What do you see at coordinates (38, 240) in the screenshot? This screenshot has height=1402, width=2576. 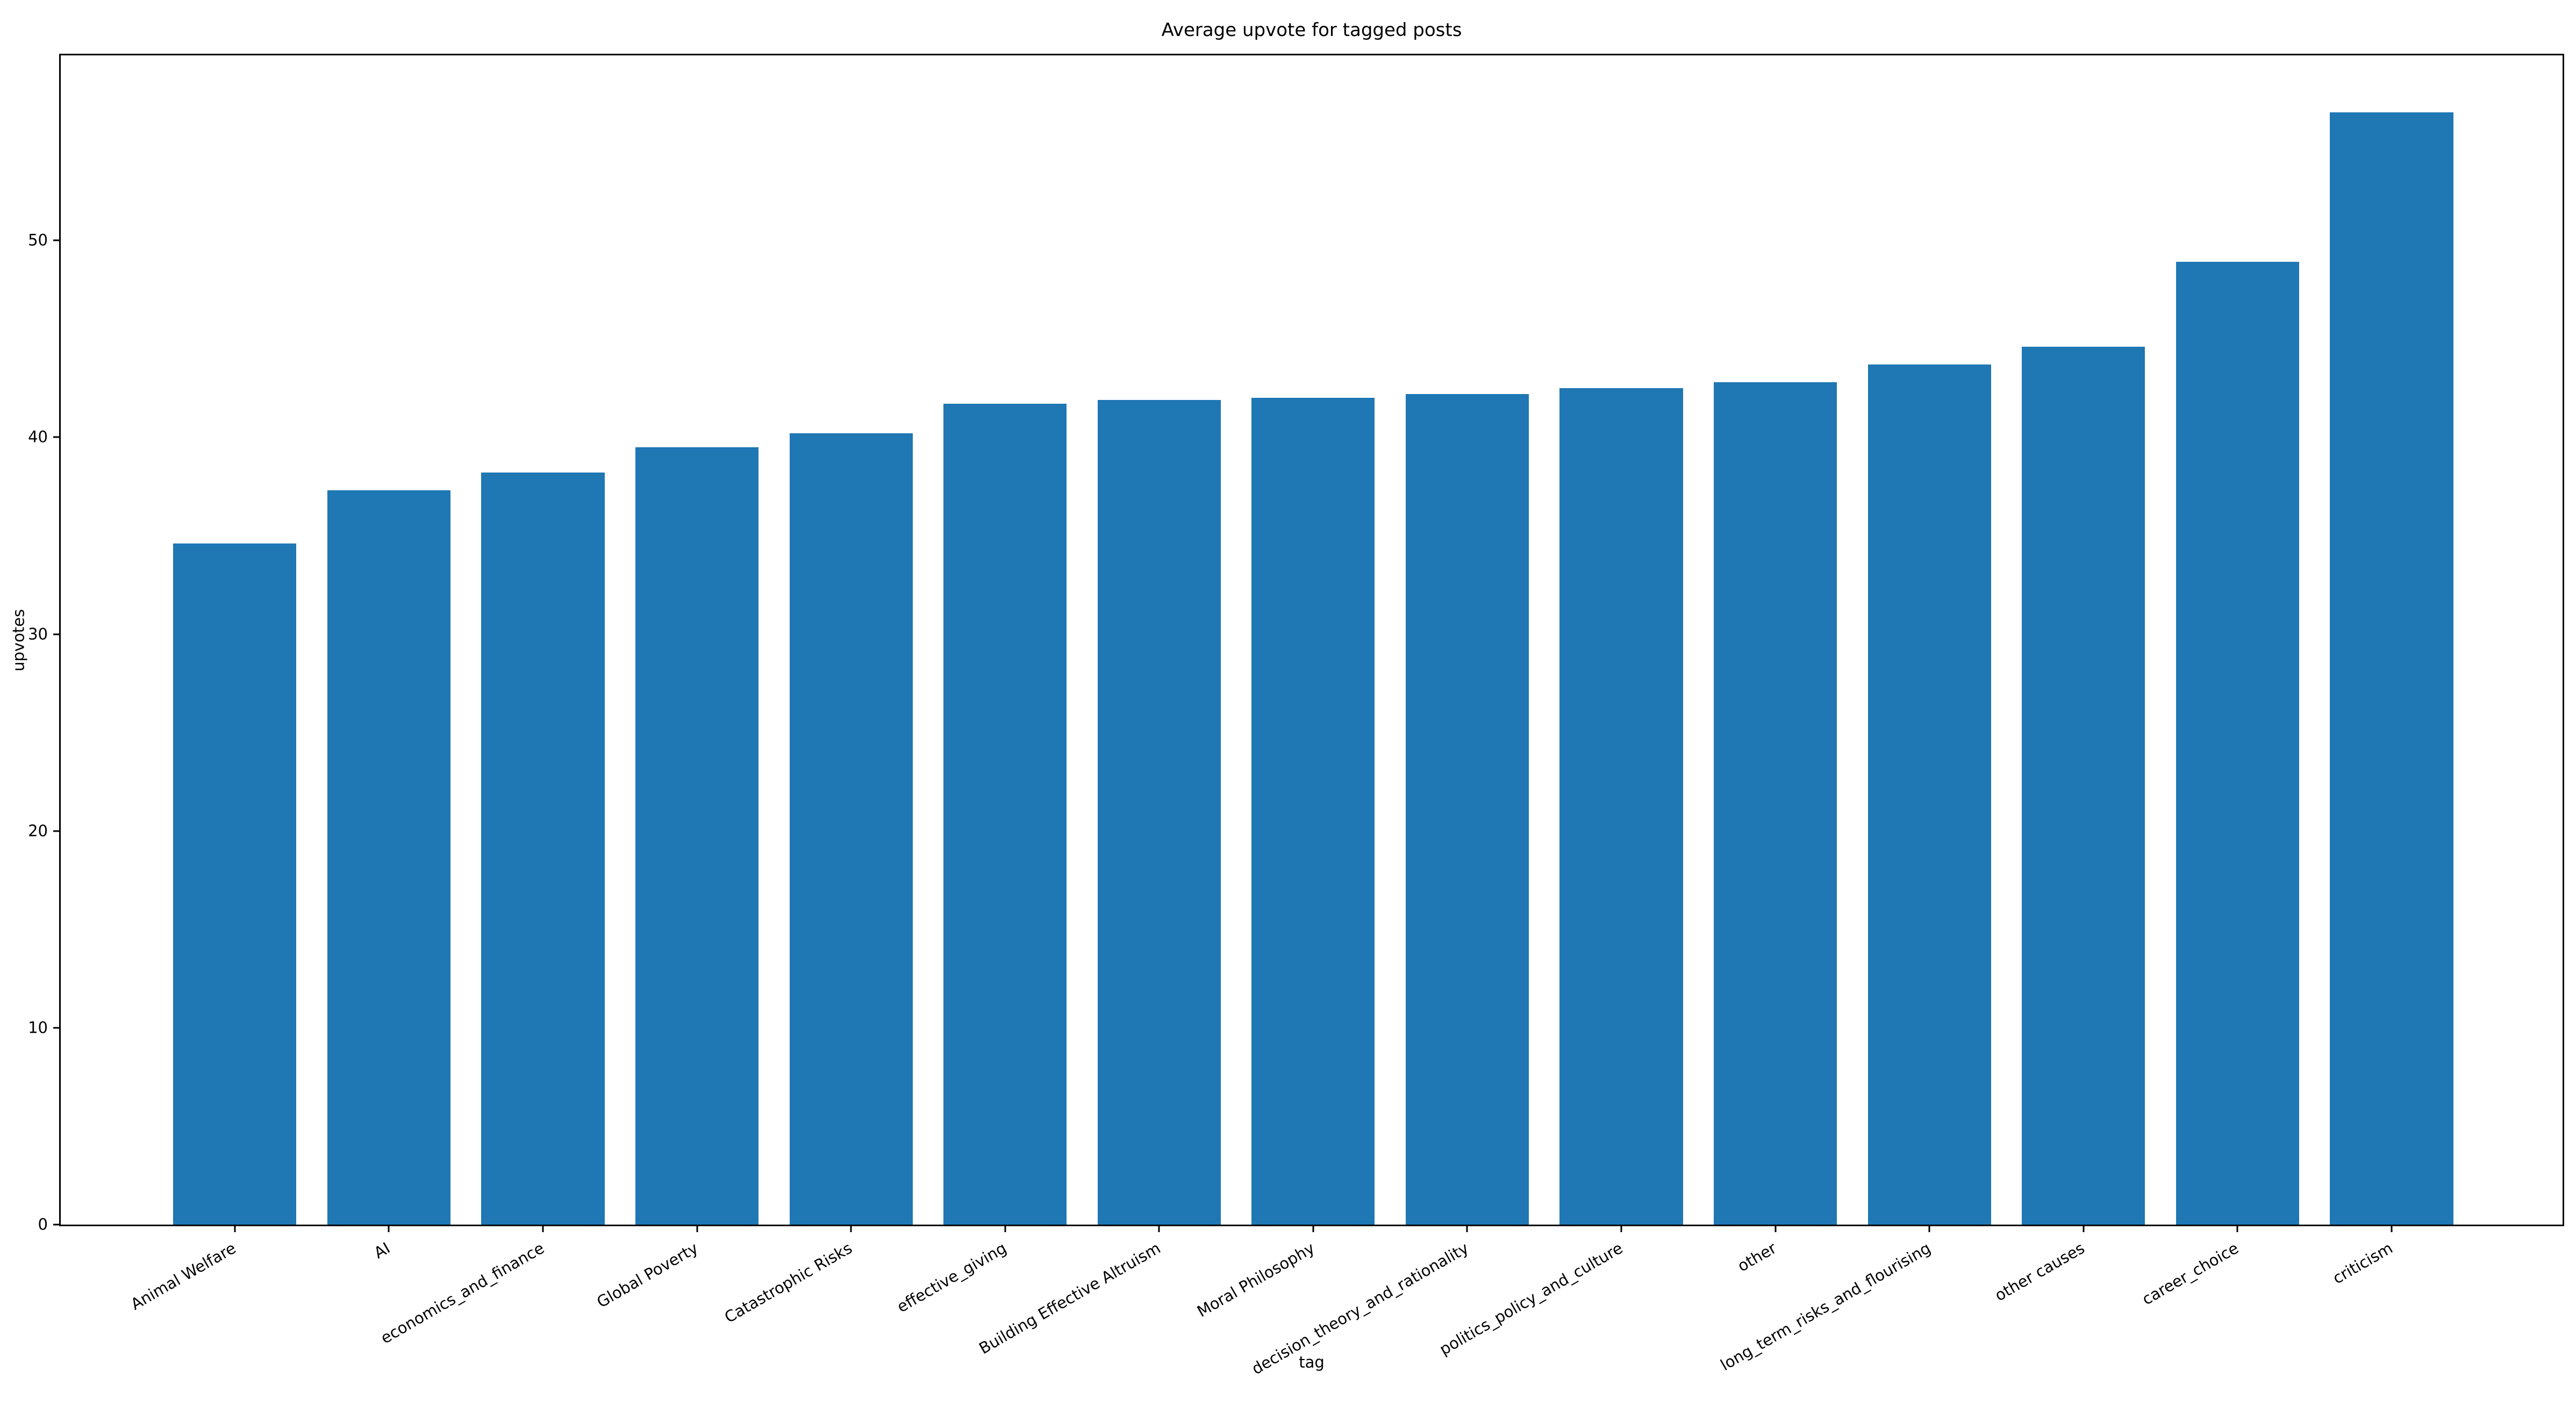 I see `y-tick-label: 50` at bounding box center [38, 240].